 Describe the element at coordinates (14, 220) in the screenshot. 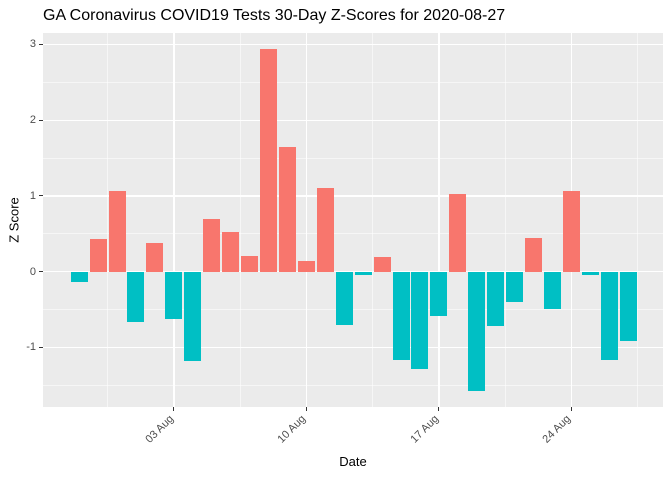

I see `y-axis-title-text: Z Score` at that location.